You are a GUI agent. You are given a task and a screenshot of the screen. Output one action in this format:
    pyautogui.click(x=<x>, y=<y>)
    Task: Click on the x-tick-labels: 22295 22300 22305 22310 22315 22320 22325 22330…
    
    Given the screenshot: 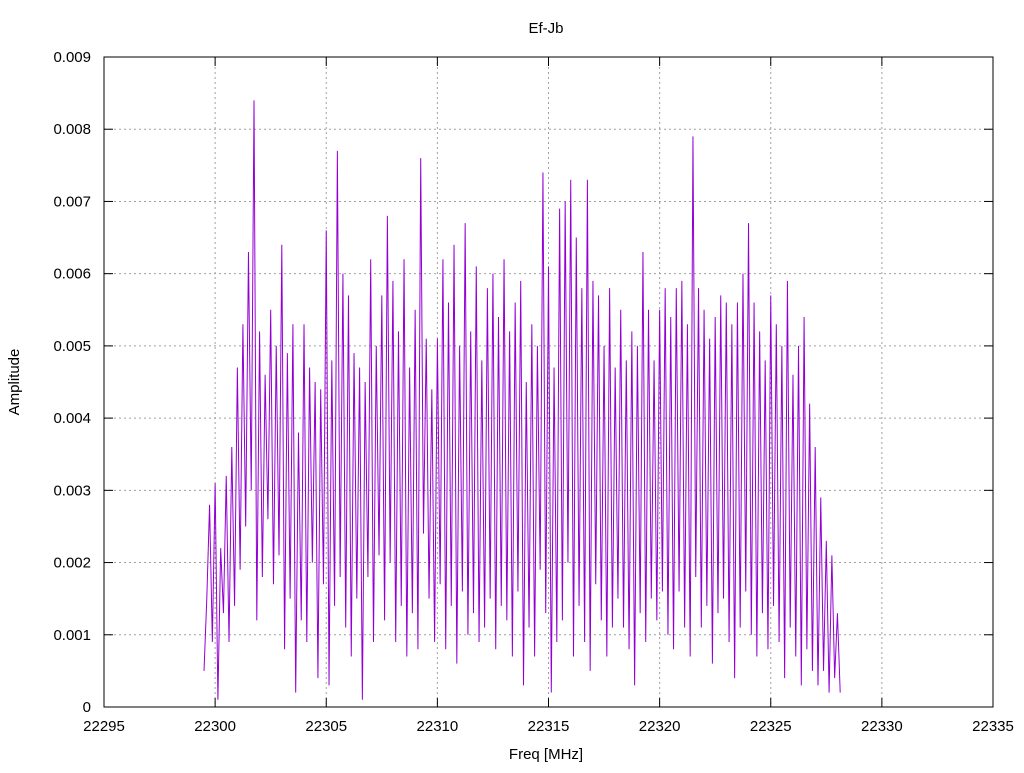 What is the action you would take?
    pyautogui.click(x=548, y=726)
    